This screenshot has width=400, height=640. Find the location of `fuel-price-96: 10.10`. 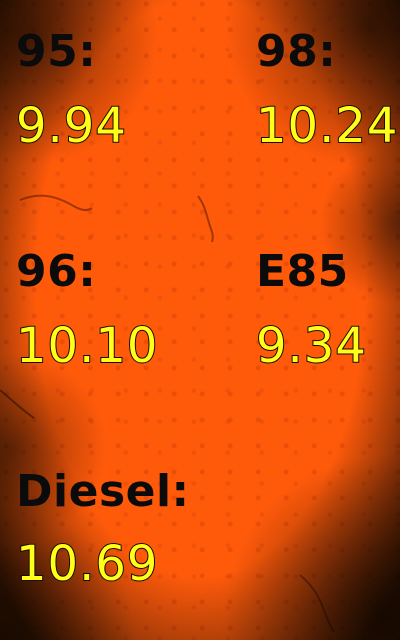

fuel-price-96: 10.10 is located at coordinates (87, 346).